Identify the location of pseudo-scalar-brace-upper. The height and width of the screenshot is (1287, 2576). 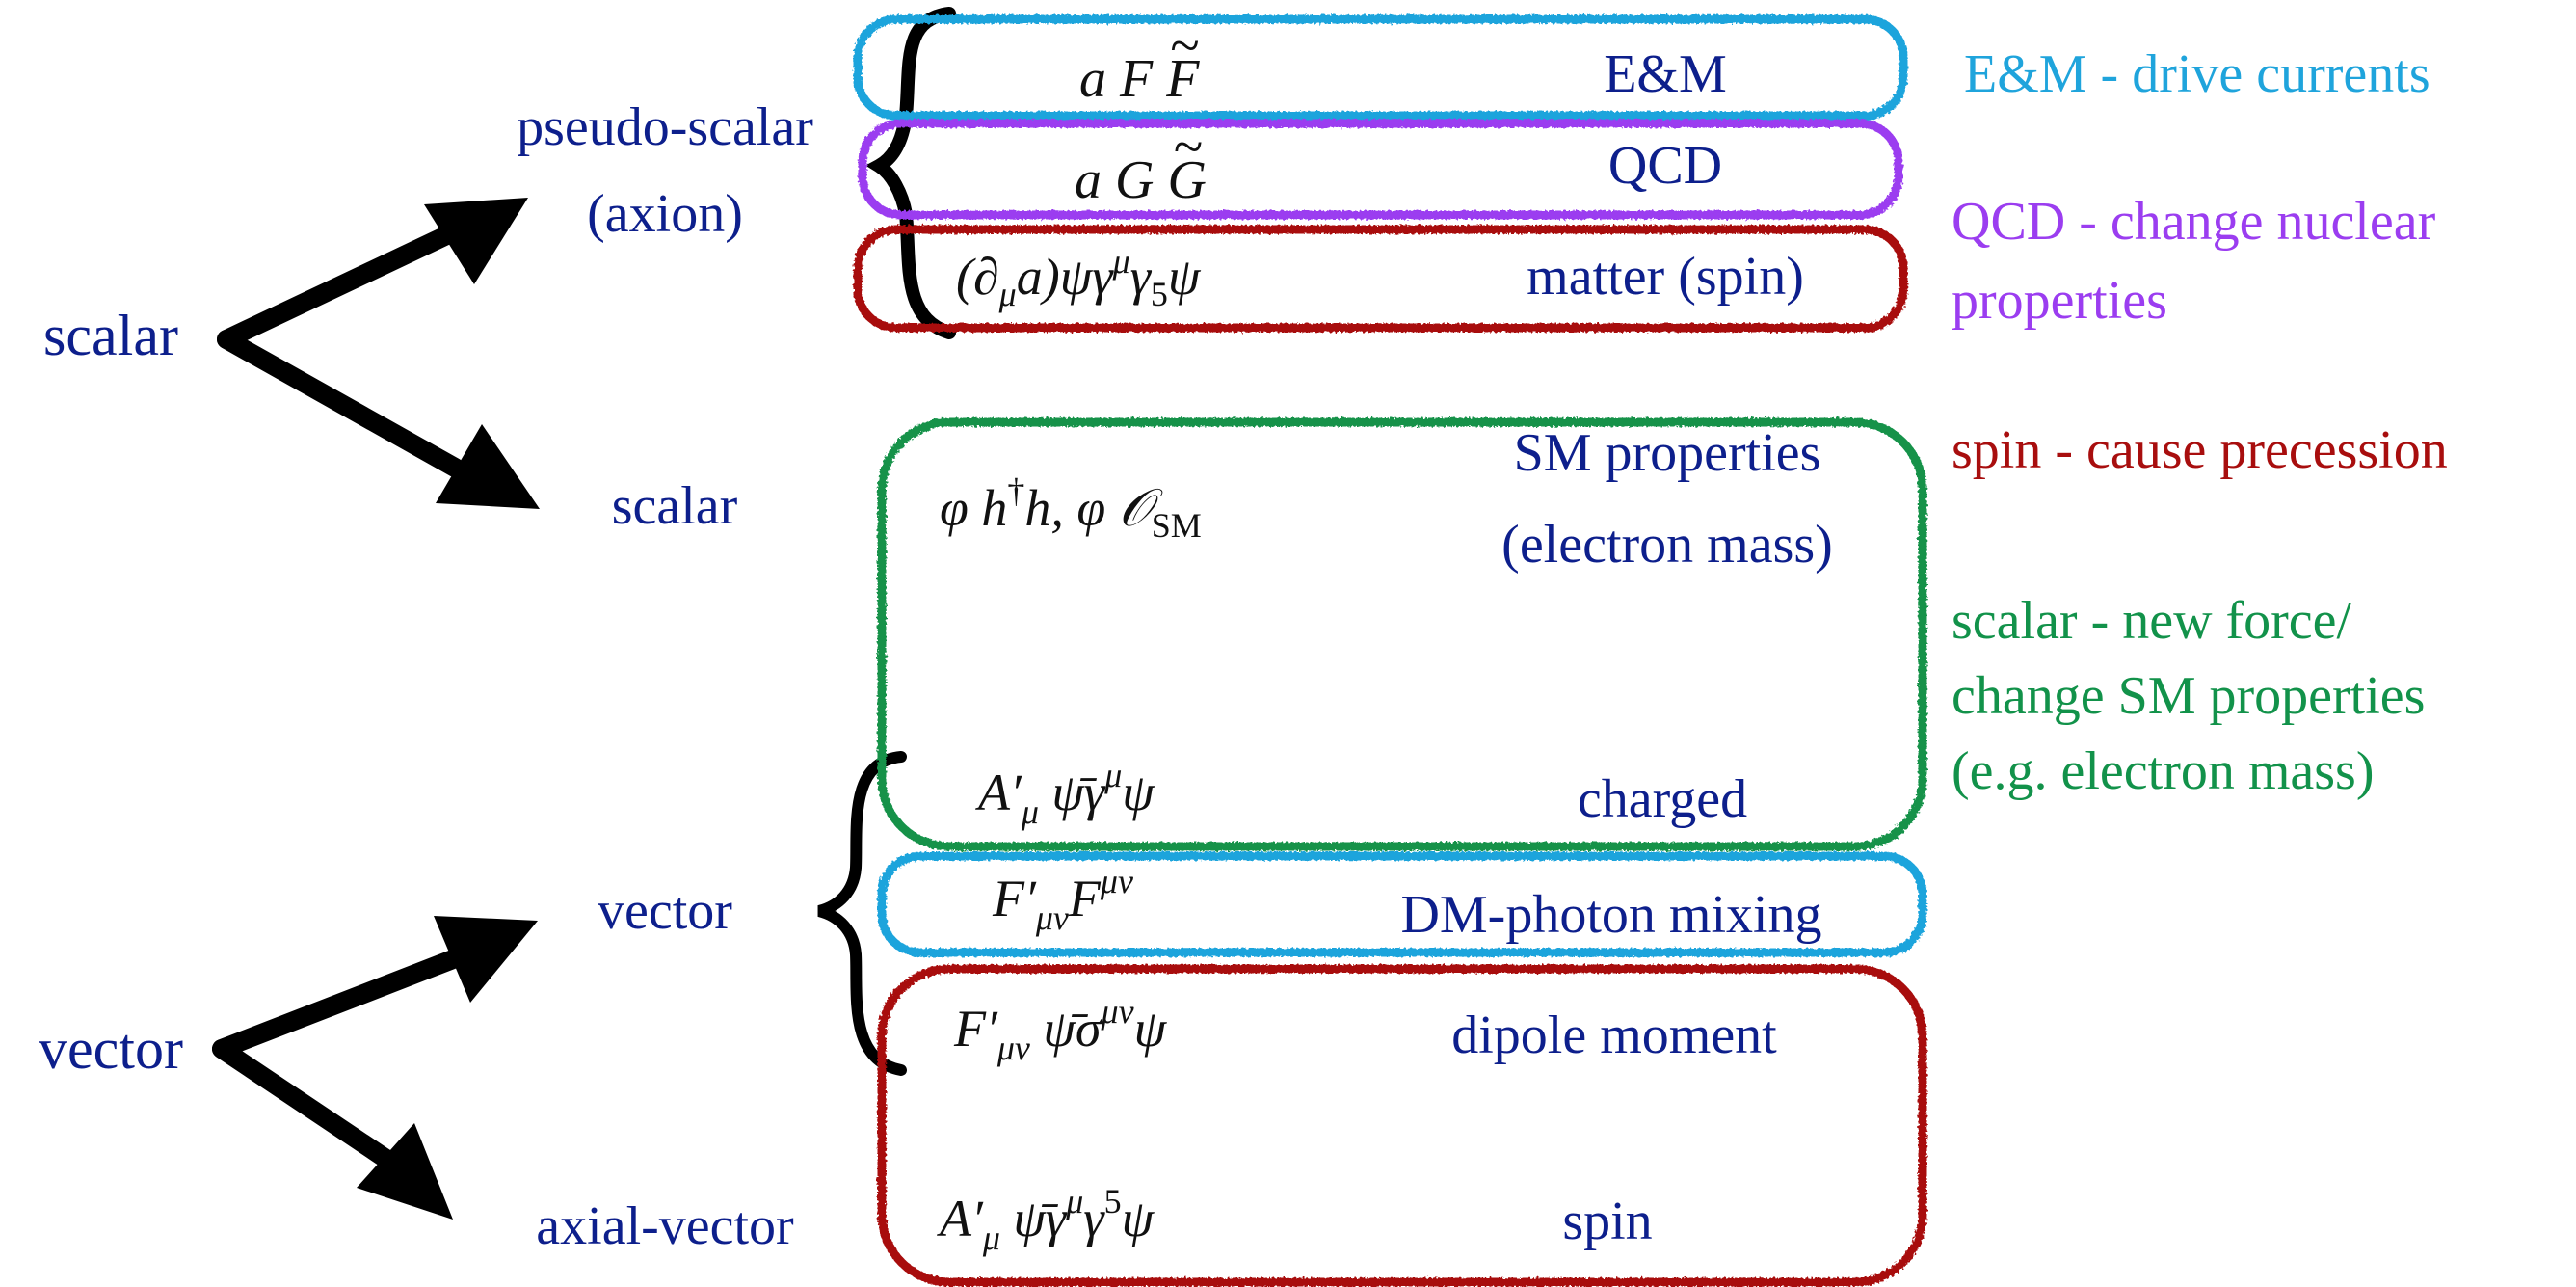
(910, 114).